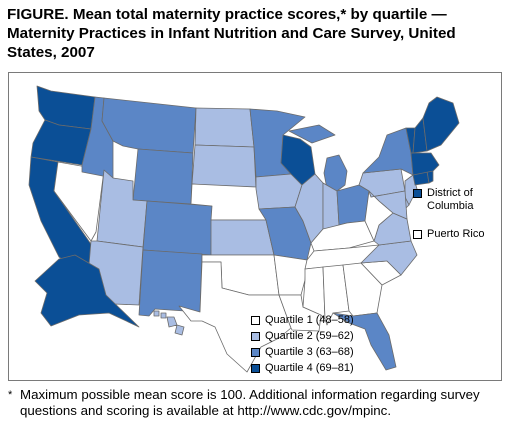 The width and height of the screenshot is (511, 434). What do you see at coordinates (163, 176) in the screenshot?
I see `state-wy` at bounding box center [163, 176].